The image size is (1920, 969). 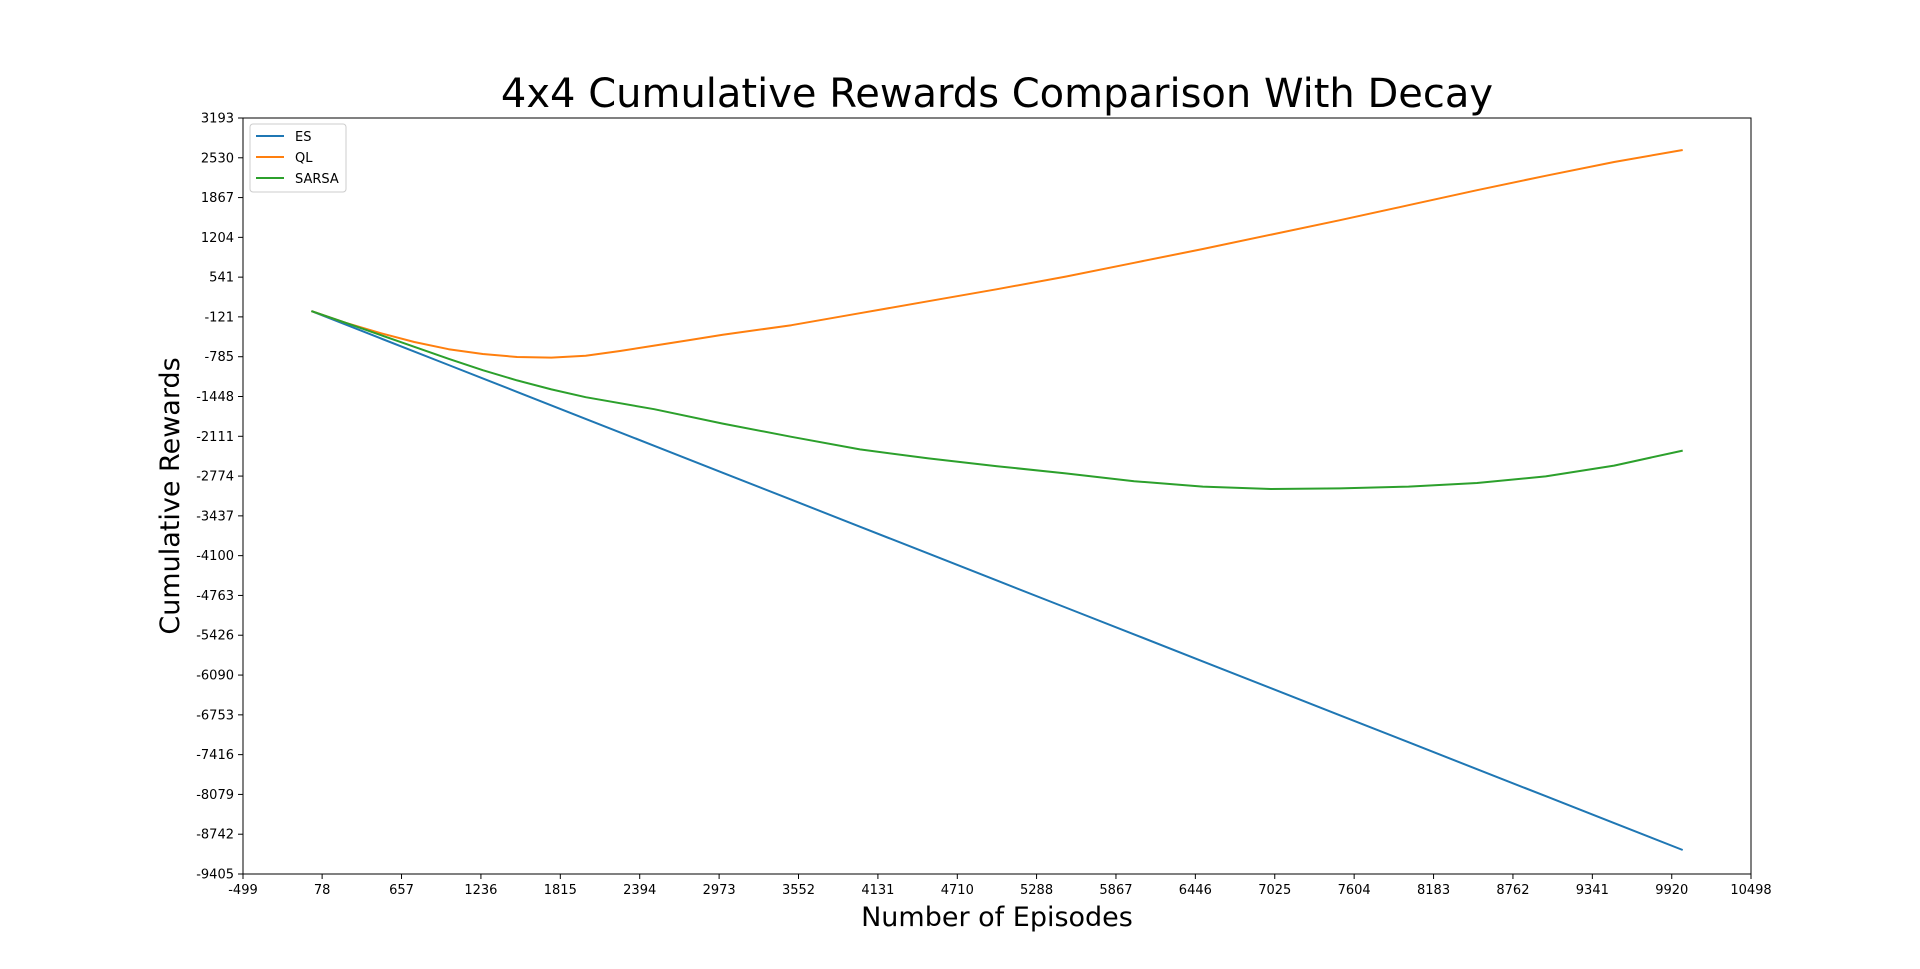 What do you see at coordinates (957, 890) in the screenshot?
I see `x-tick-label: 4710` at bounding box center [957, 890].